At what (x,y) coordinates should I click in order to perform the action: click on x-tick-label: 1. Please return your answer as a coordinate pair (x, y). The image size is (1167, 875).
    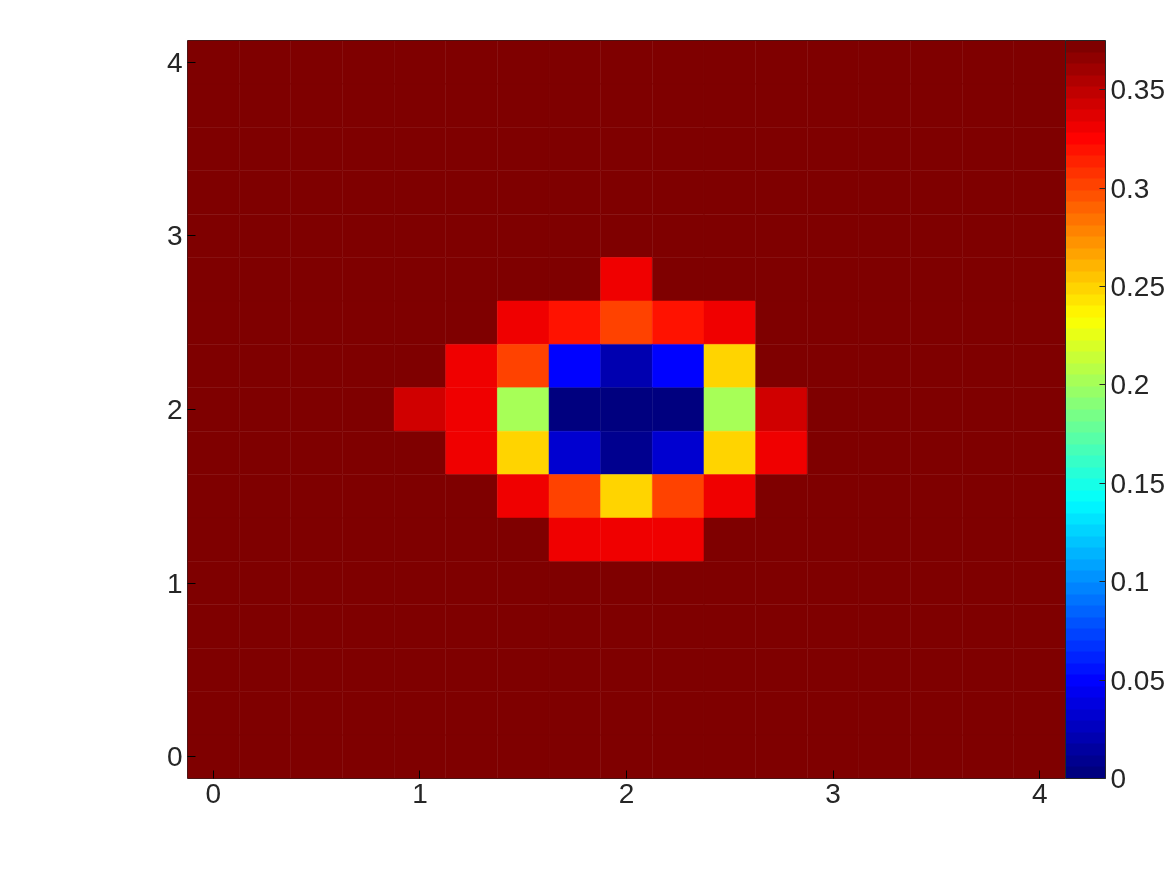
    Looking at the image, I should click on (420, 793).